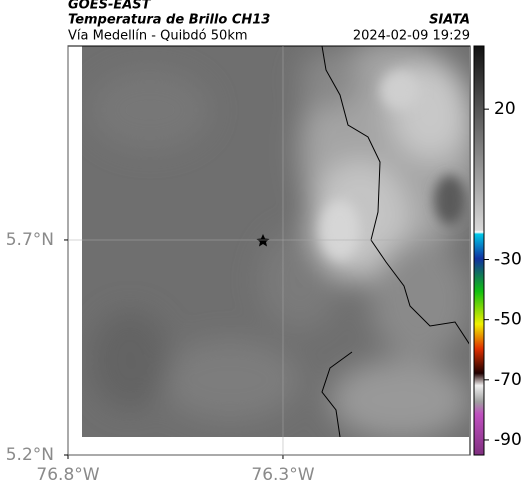  What do you see at coordinates (505, 109) in the screenshot?
I see `colorbar-tick-label: 20` at bounding box center [505, 109].